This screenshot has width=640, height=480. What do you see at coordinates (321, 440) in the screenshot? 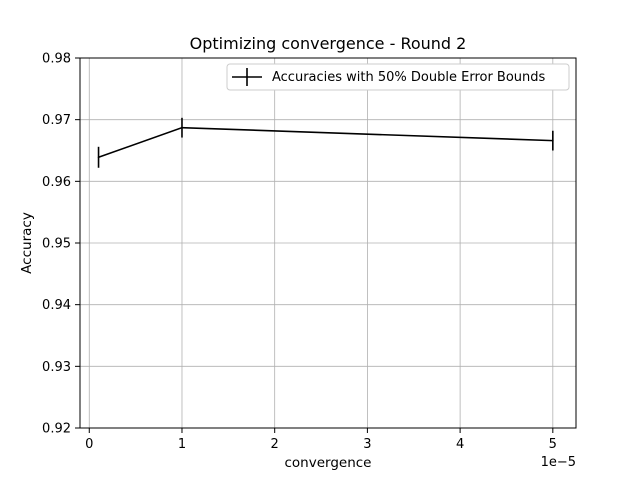
I see `x-axis: 0 1 2 3 4 5` at bounding box center [321, 440].